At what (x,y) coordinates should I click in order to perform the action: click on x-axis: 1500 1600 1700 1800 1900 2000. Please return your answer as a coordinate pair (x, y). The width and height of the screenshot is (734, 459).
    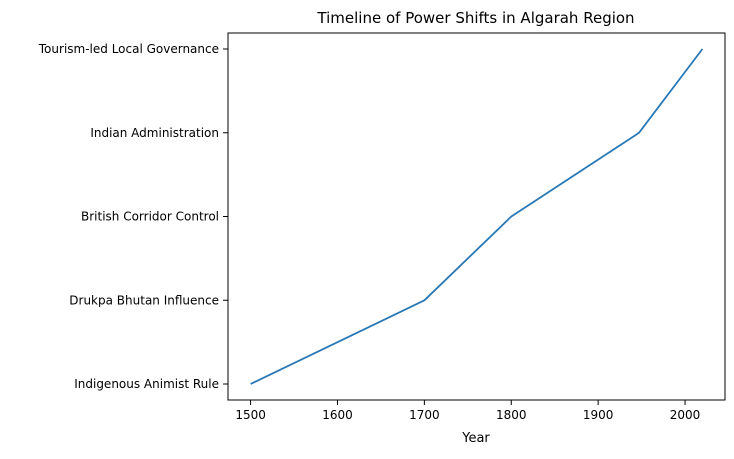
    Looking at the image, I should click on (467, 411).